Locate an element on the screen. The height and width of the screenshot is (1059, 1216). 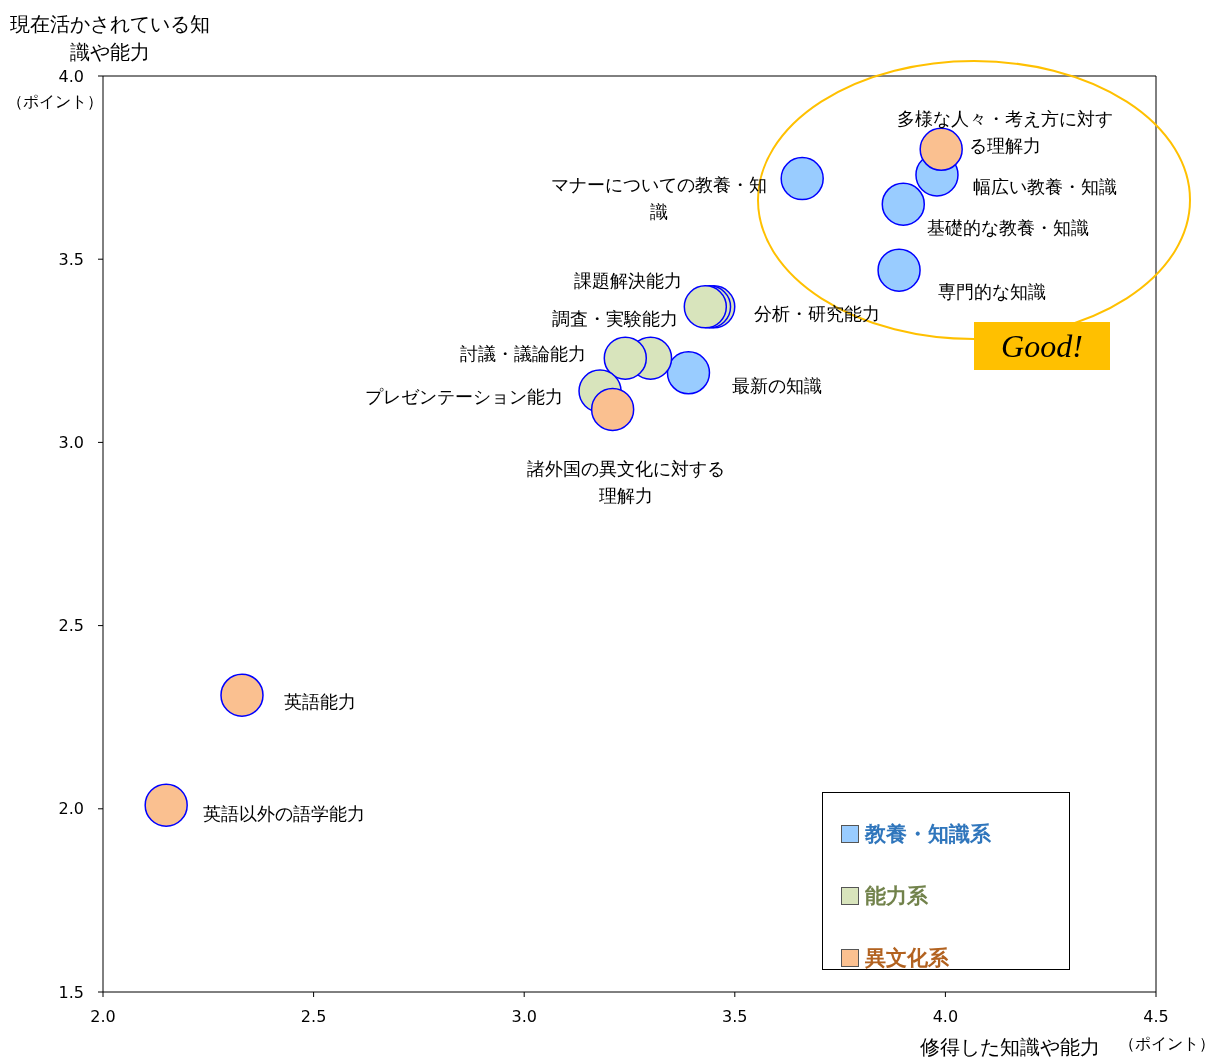
y-tick-label: 3.0 is located at coordinates (71, 443).